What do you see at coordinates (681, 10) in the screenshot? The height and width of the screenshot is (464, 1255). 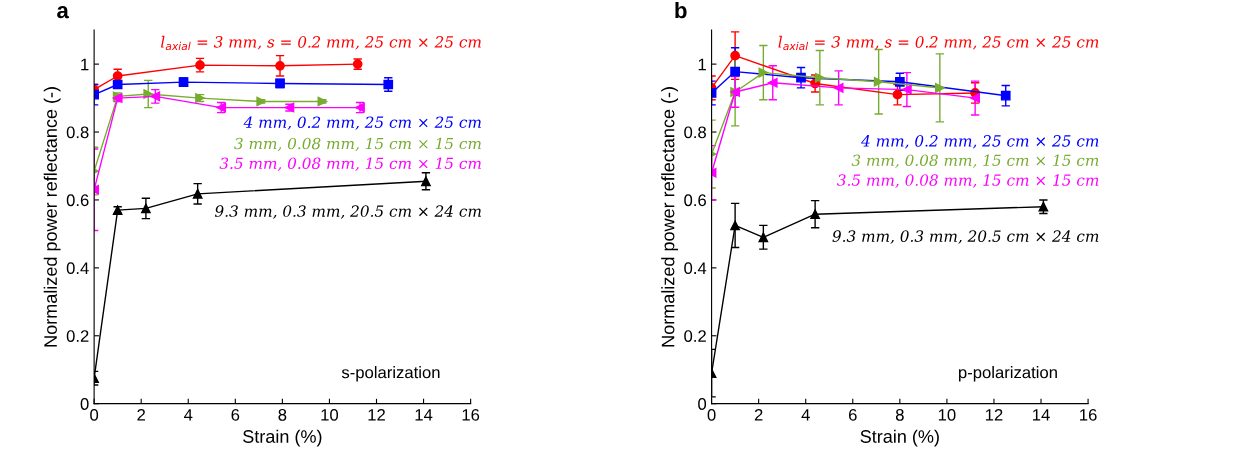 I see `chart-title: b` at bounding box center [681, 10].